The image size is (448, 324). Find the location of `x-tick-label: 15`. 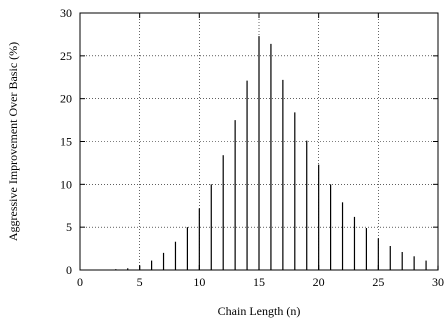

x-tick-label: 15 is located at coordinates (259, 282).